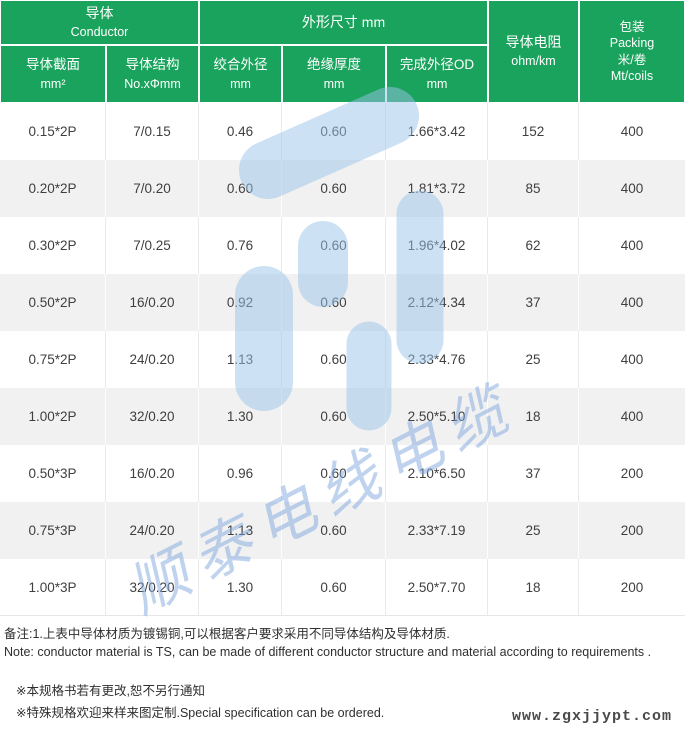  I want to click on table-cell: 7/0.15, so click(152, 131).